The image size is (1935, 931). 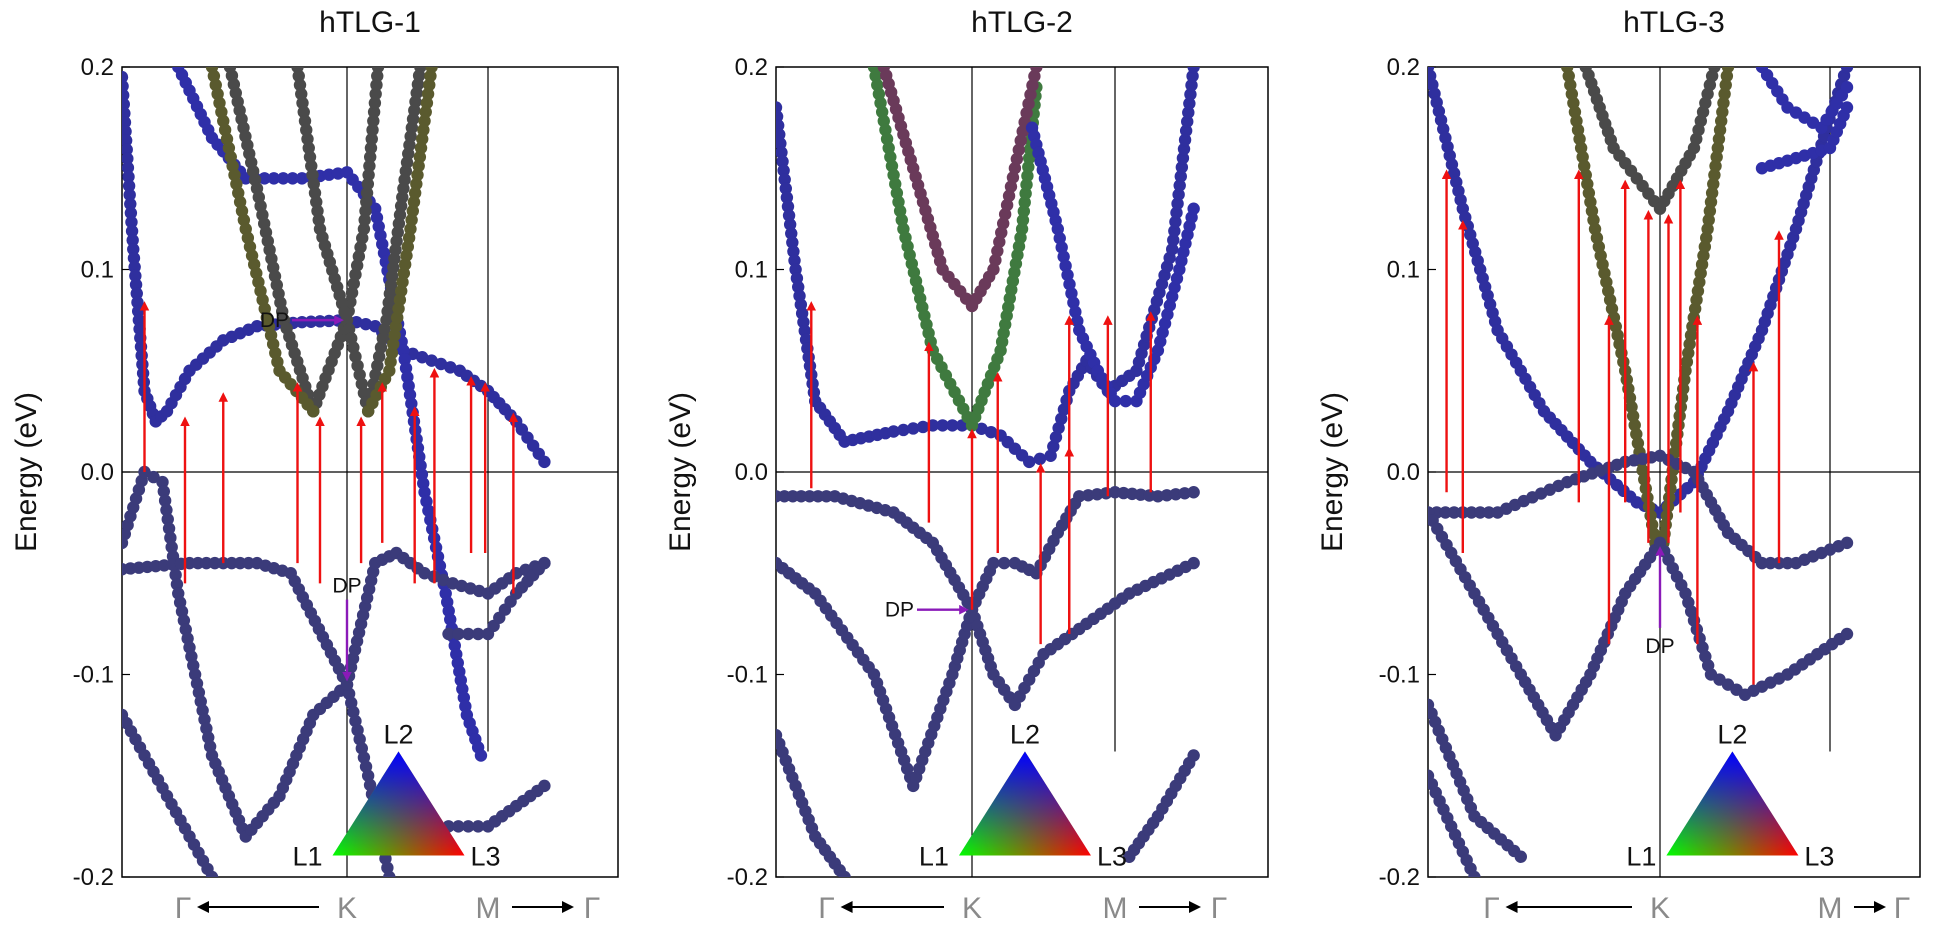 I want to click on y-tick-label: 0.2, so click(x=751, y=67).